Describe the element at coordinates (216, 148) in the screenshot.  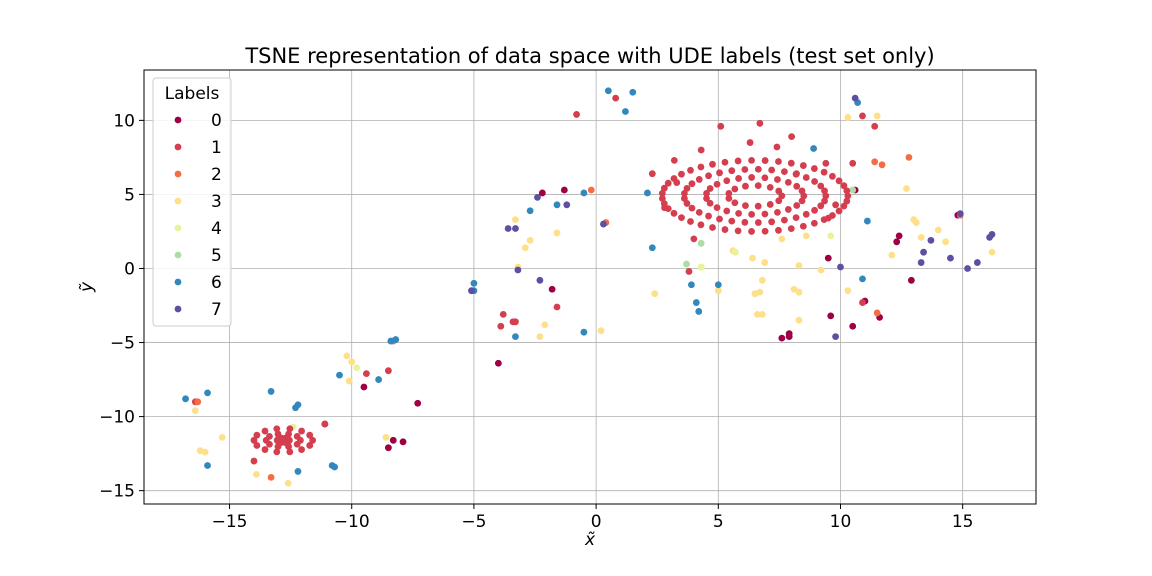
I see `legend-label: 1` at that location.